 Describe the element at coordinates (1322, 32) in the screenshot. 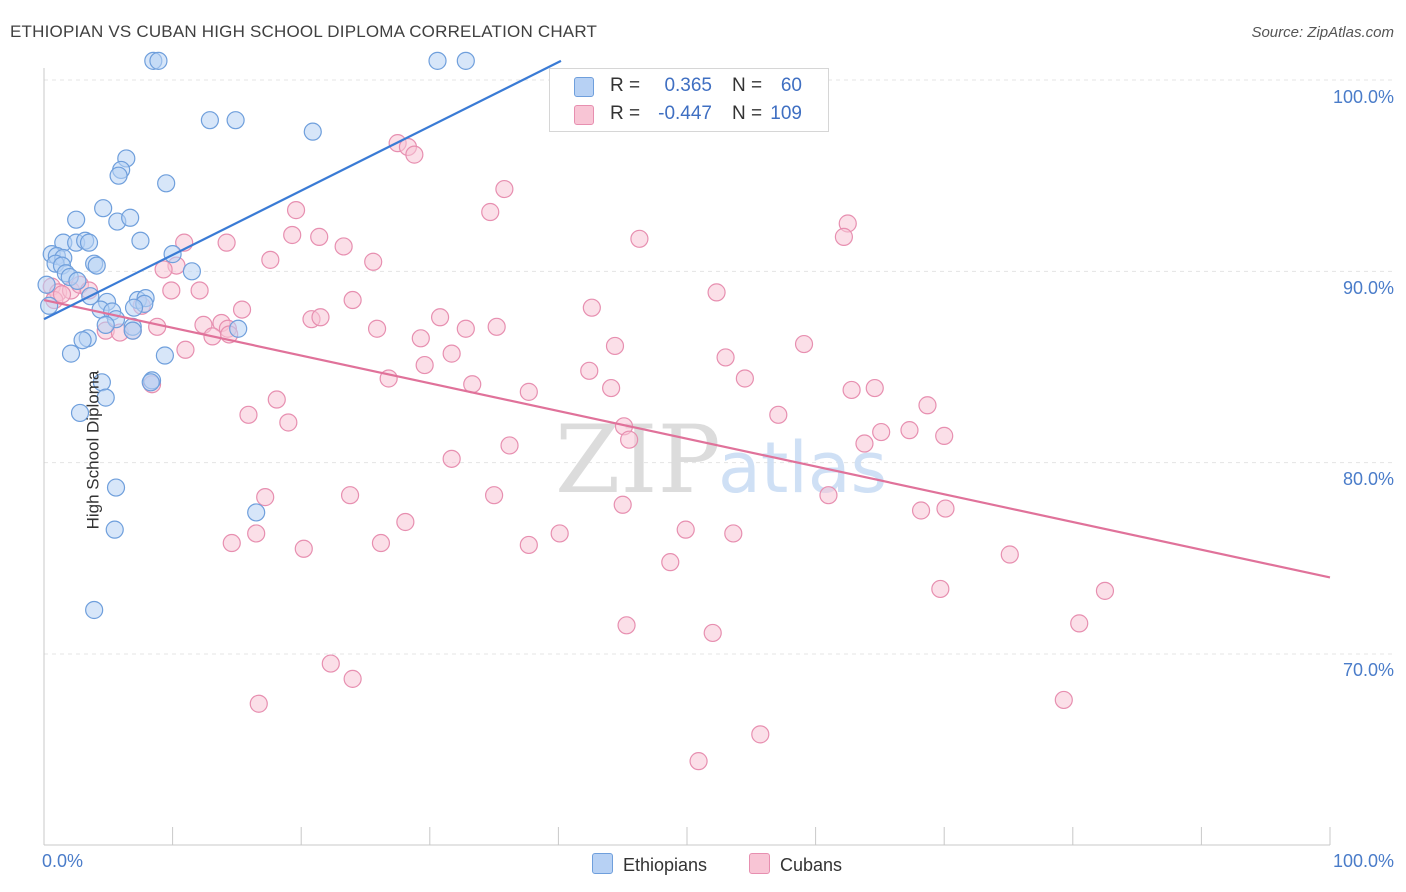

I see `source-label: Source: ZipAtlas.com` at that location.